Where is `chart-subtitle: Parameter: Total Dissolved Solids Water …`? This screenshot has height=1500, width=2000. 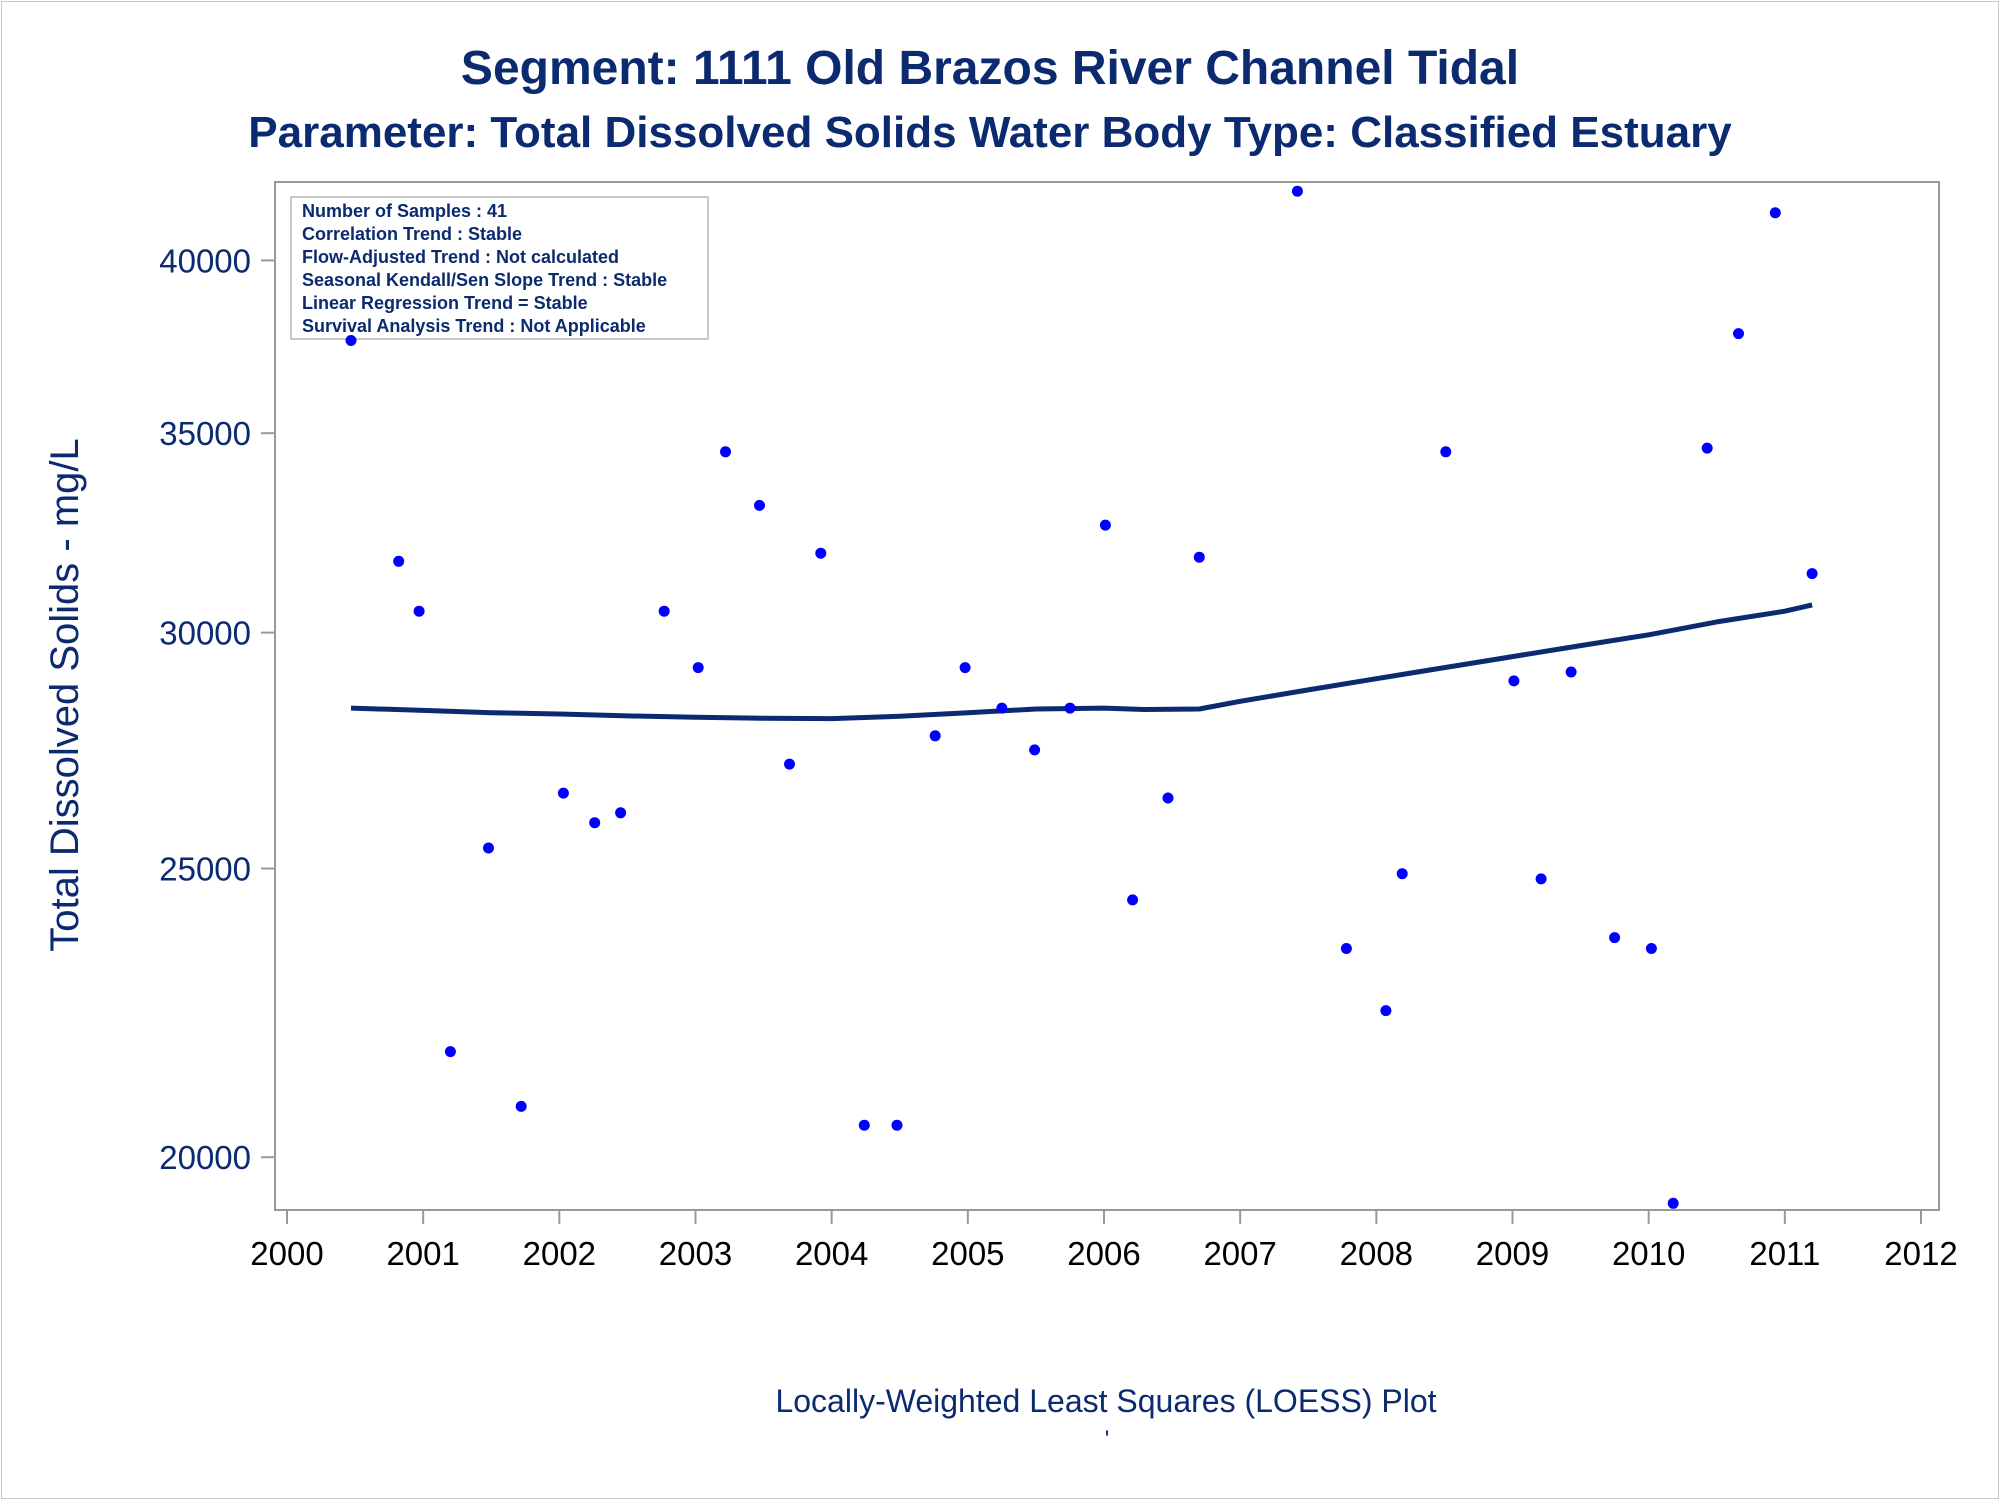 chart-subtitle: Parameter: Total Dissolved Solids Water … is located at coordinates (990, 132).